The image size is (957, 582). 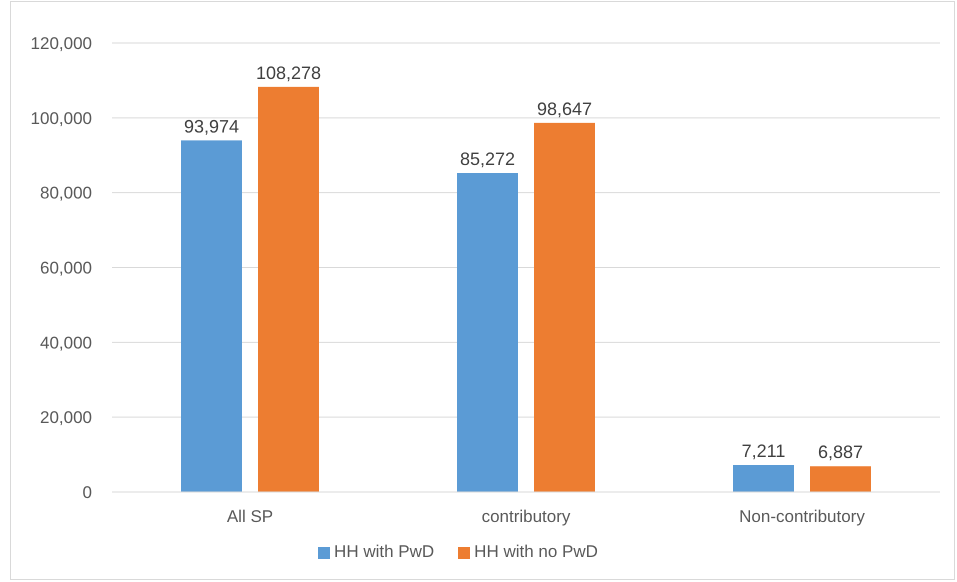 What do you see at coordinates (536, 551) in the screenshot?
I see `legend-label: HH with no PwD` at bounding box center [536, 551].